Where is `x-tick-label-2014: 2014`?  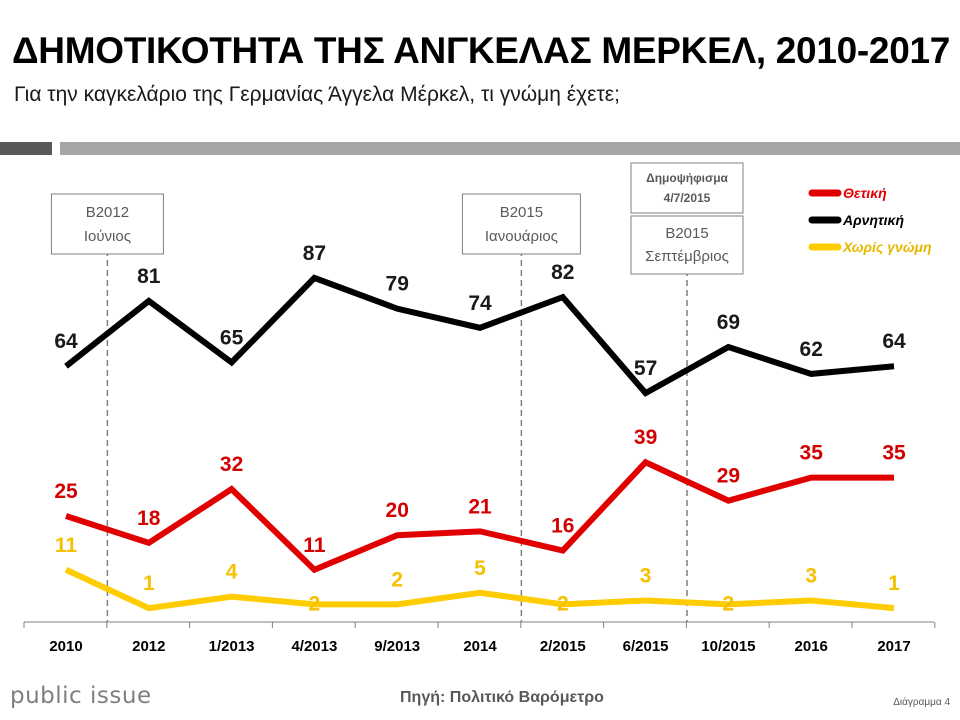 x-tick-label-2014: 2014 is located at coordinates (480, 646).